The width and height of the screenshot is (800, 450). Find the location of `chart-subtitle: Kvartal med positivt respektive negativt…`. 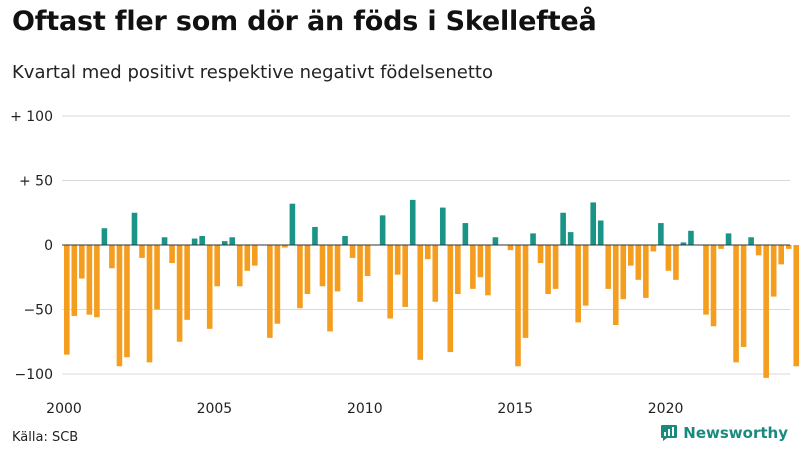

chart-subtitle: Kvartal med positivt respektive negativt… is located at coordinates (252, 72).